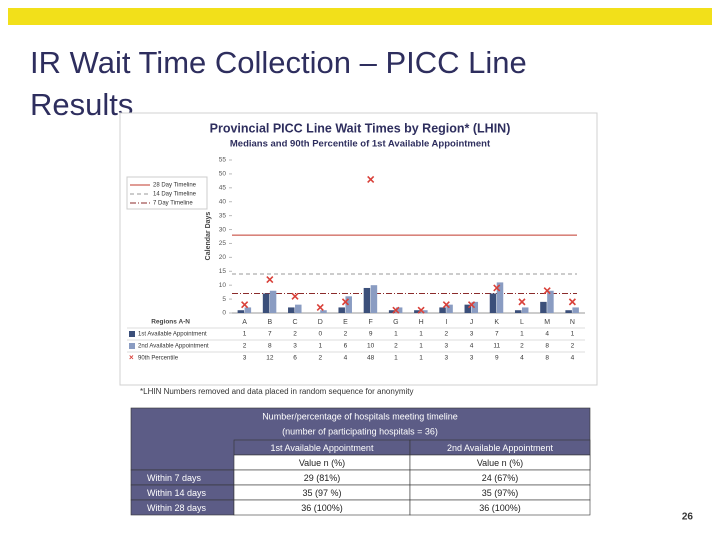 The width and height of the screenshot is (720, 540). What do you see at coordinates (223, 215) in the screenshot?
I see `y-tick-label: 35` at bounding box center [223, 215].